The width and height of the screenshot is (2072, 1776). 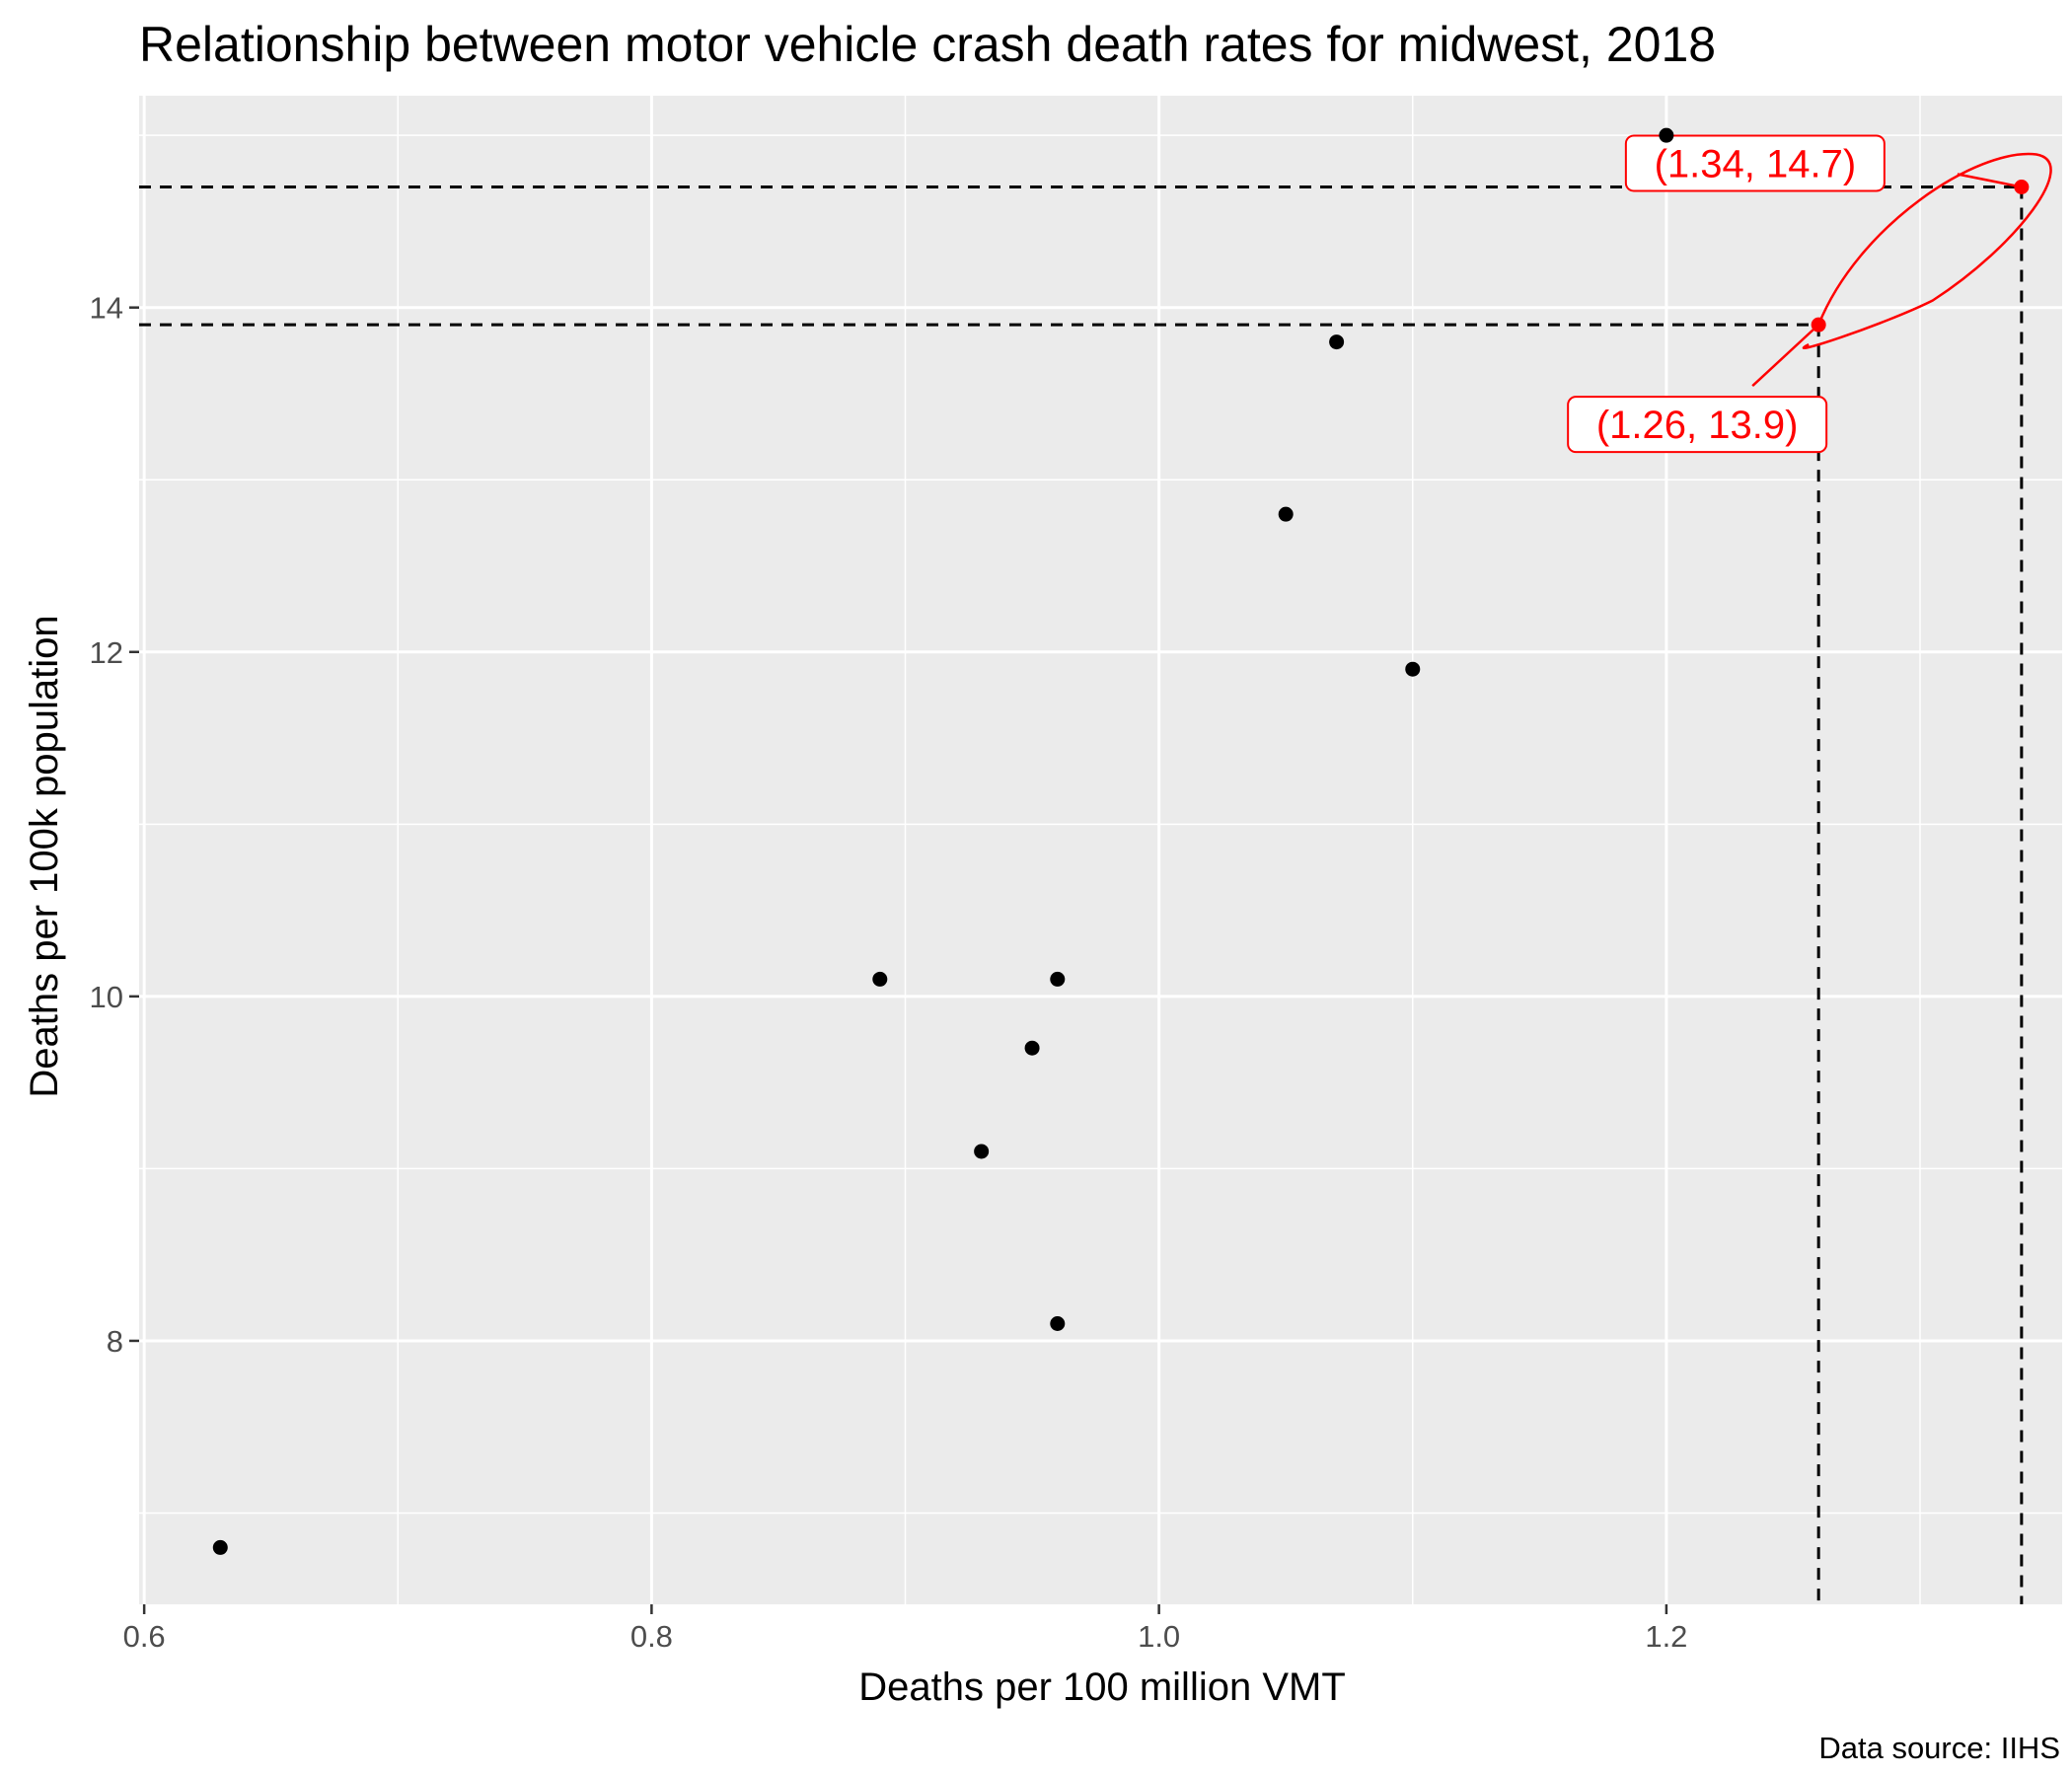 What do you see at coordinates (106, 309) in the screenshot?
I see `y-tick-label: 14` at bounding box center [106, 309].